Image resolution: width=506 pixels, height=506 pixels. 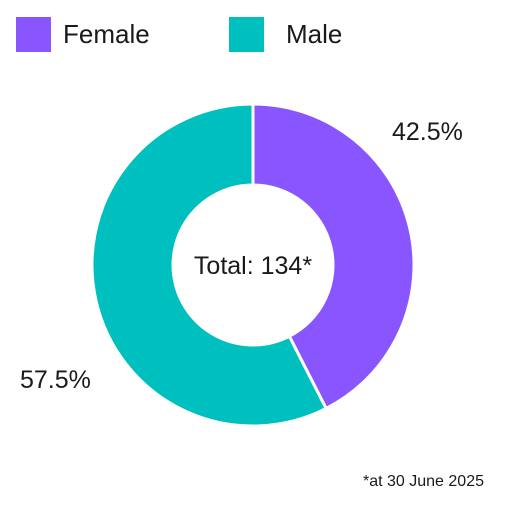 What do you see at coordinates (106, 34) in the screenshot?
I see `legend-label-female: Female` at bounding box center [106, 34].